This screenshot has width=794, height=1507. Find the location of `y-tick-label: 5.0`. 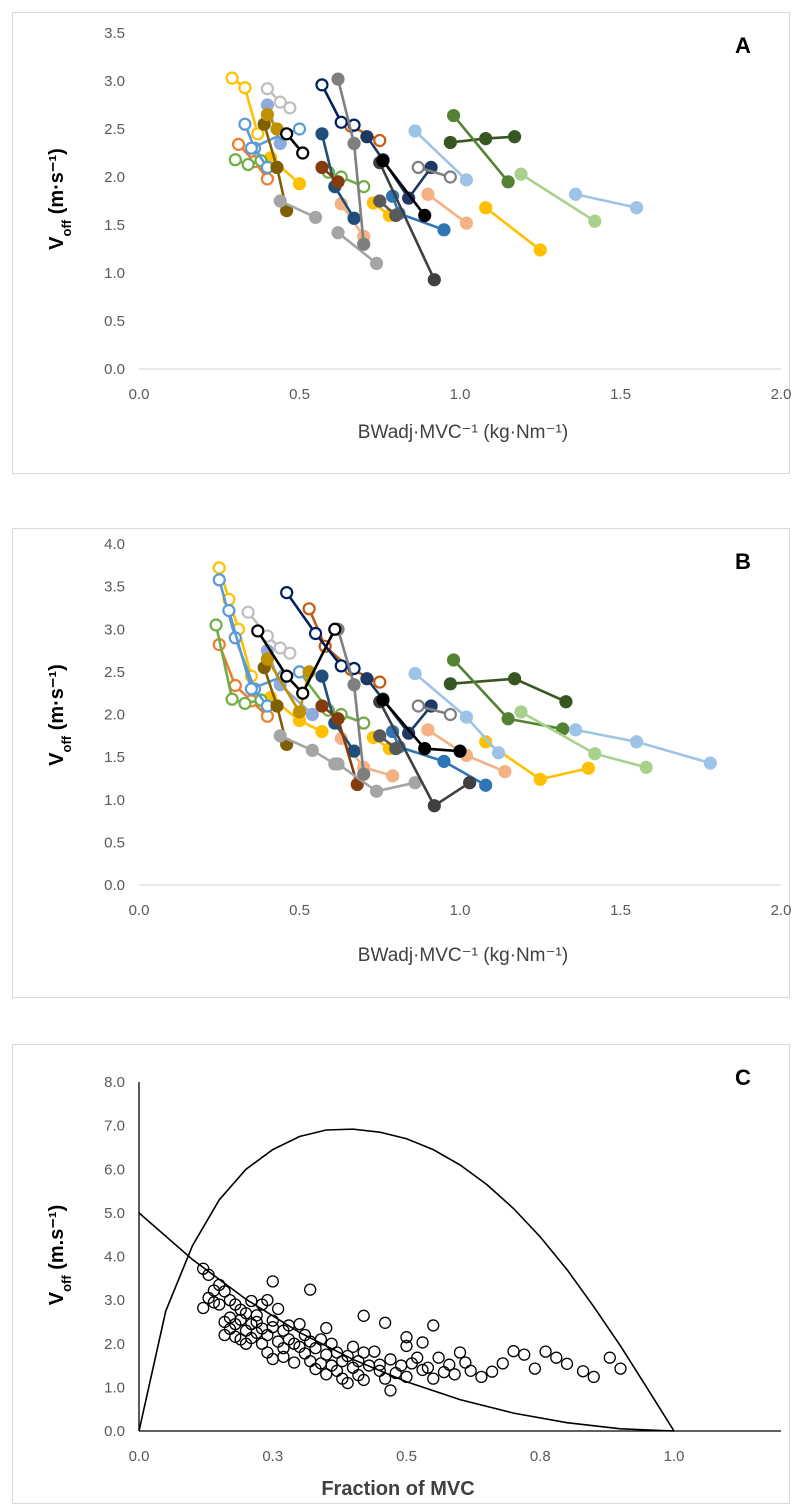

y-tick-label: 5.0 is located at coordinates (114, 1213).